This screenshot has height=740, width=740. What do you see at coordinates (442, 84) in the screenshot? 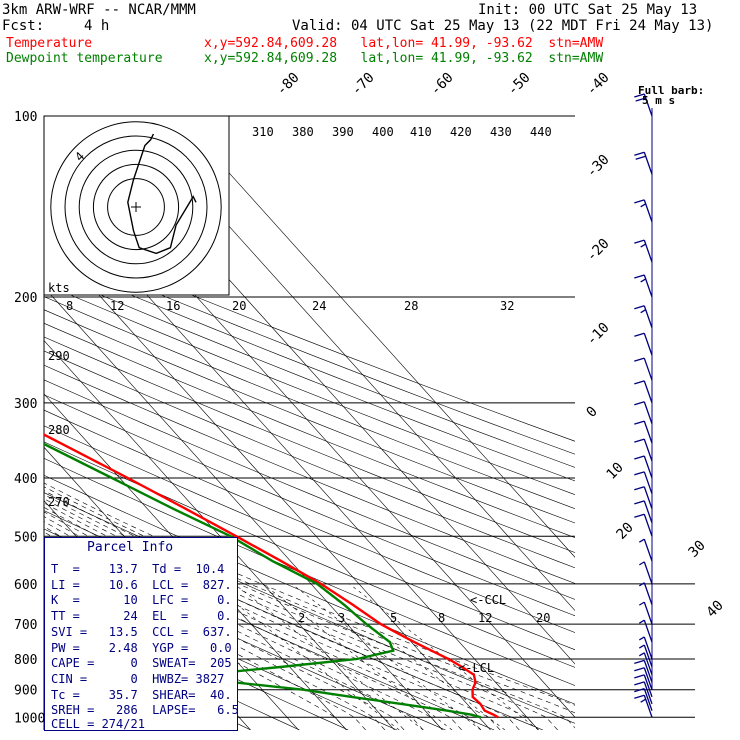
I see `isotherm-label: -60` at bounding box center [442, 84].